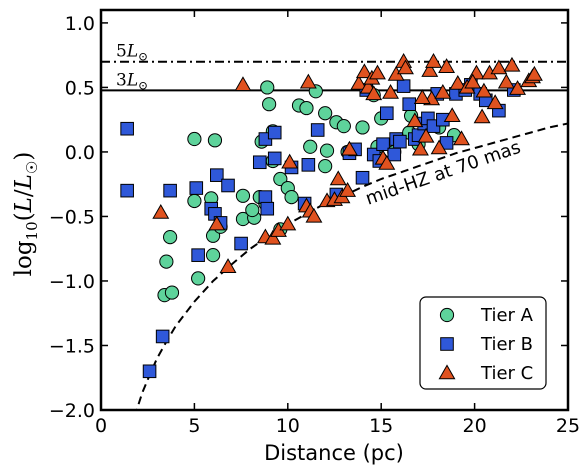 Image resolution: width=588 pixels, height=474 pixels. Describe the element at coordinates (32, 230) in the screenshot. I see `ylabel-log-sub: 10` at that location.